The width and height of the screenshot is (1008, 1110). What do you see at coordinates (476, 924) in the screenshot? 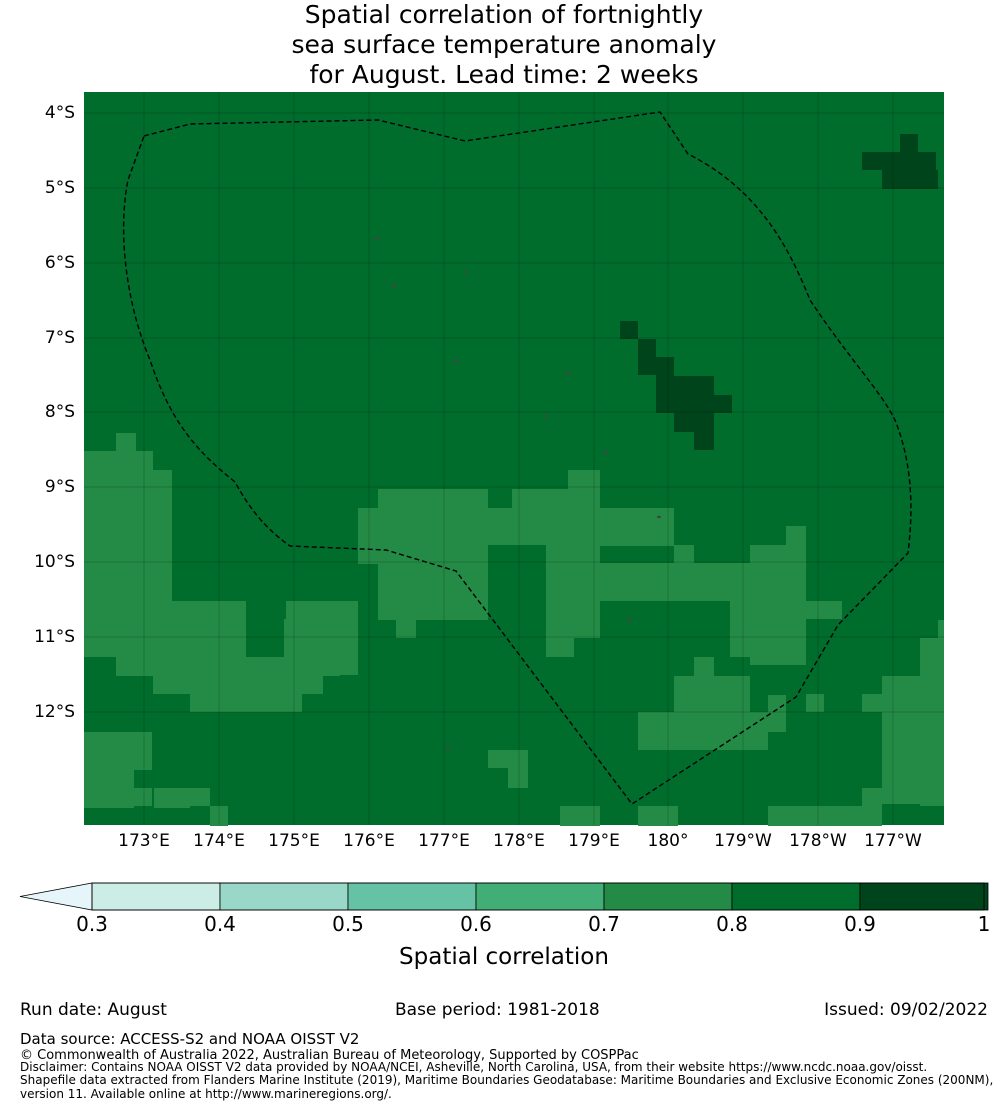
I see `colorbar-tick: 0.6` at bounding box center [476, 924].